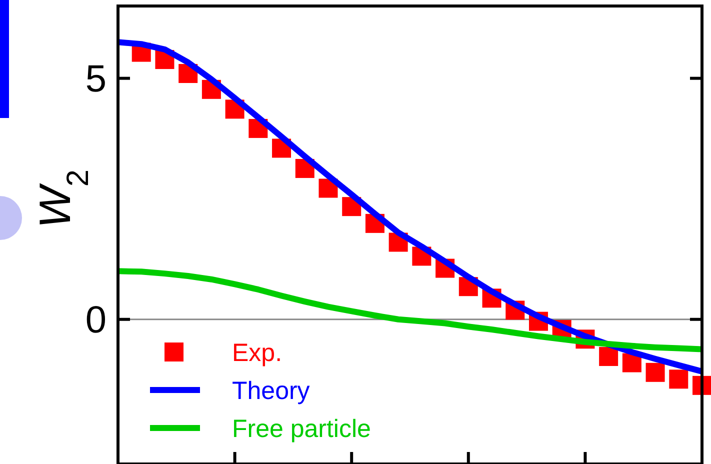 The height and width of the screenshot is (464, 711). I want to click on legend-label: Theory, so click(271, 390).